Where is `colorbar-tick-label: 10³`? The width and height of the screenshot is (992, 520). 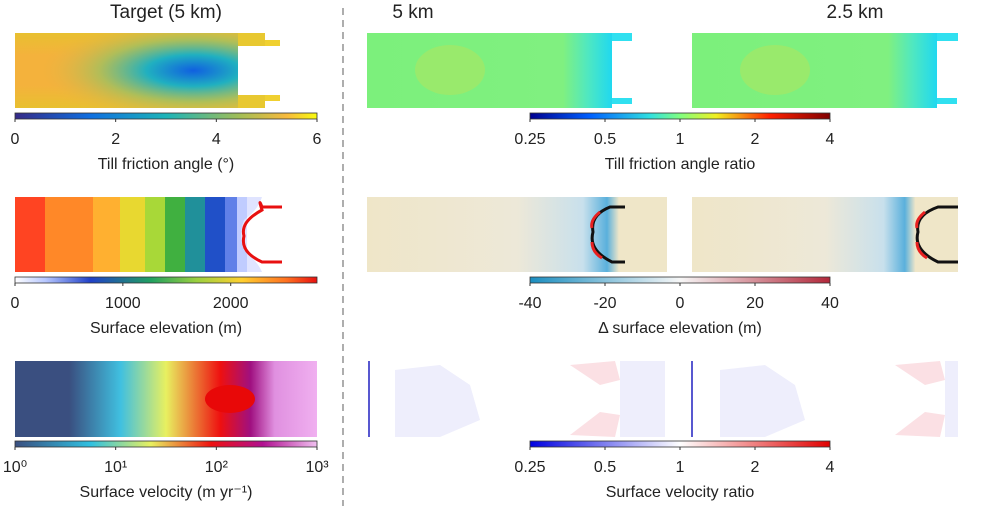
colorbar-tick-label: 10³ is located at coordinates (317, 467).